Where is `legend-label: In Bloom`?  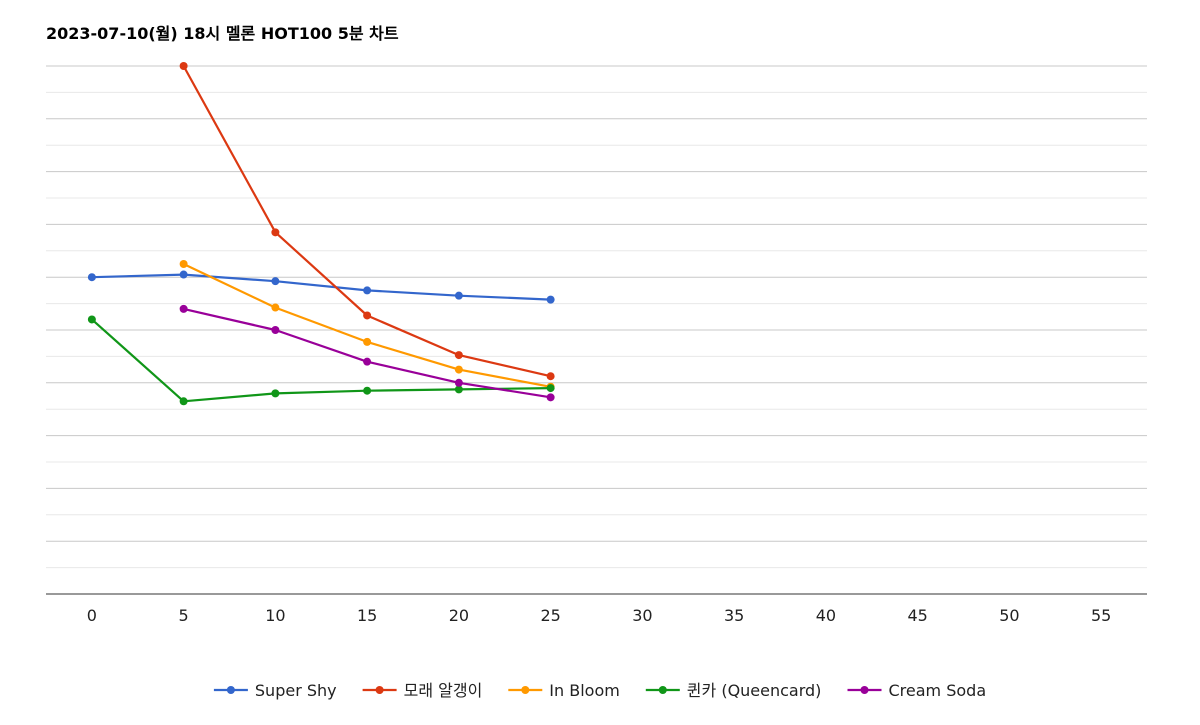
legend-label: In Bloom is located at coordinates (584, 690).